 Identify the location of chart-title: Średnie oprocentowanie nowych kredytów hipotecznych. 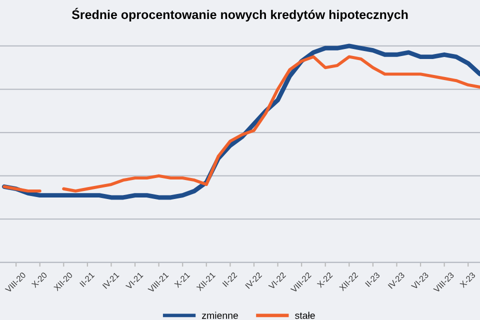
(240, 15).